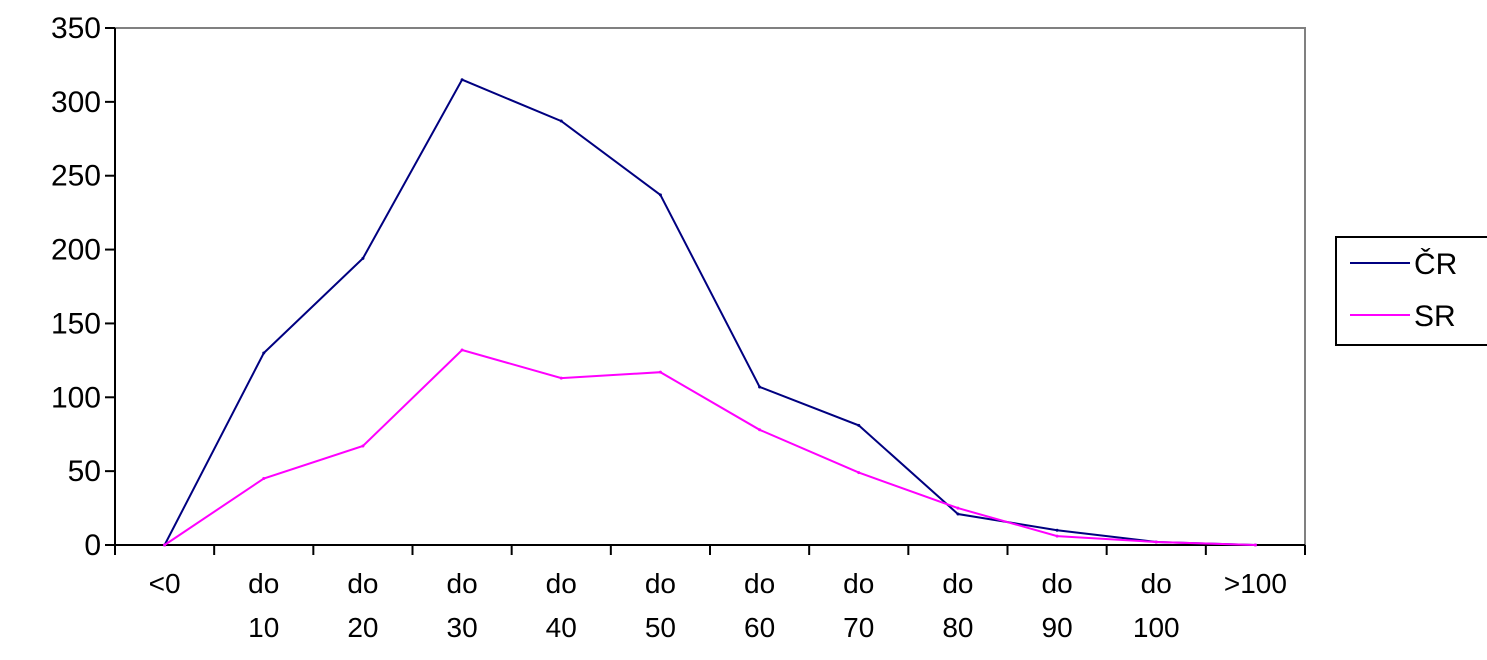  What do you see at coordinates (1435, 264) in the screenshot?
I see `legend-label: ČR` at bounding box center [1435, 264].